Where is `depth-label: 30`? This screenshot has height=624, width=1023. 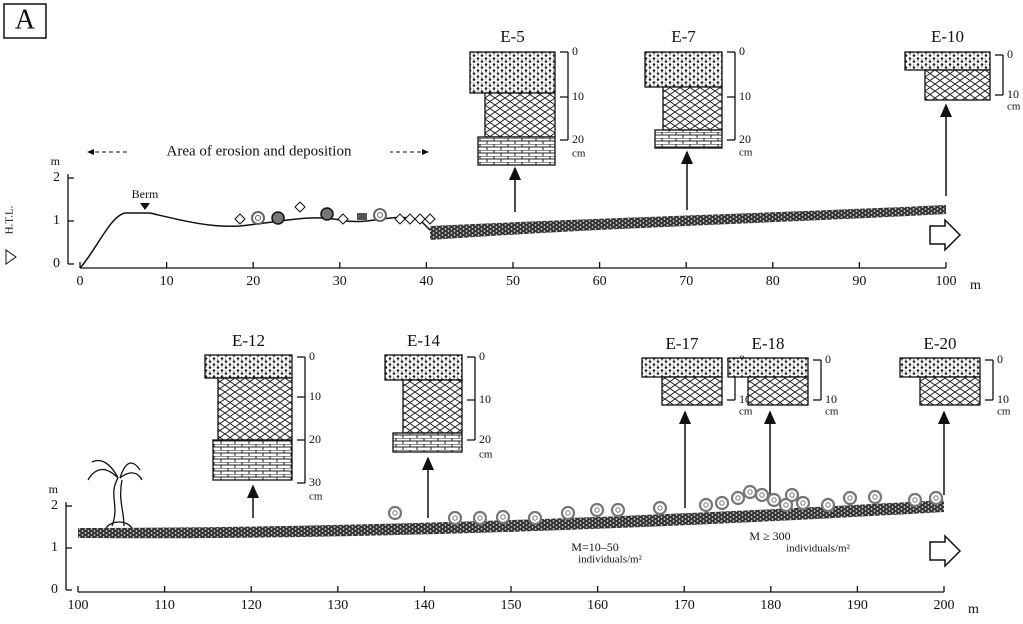 depth-label: 30 is located at coordinates (315, 482).